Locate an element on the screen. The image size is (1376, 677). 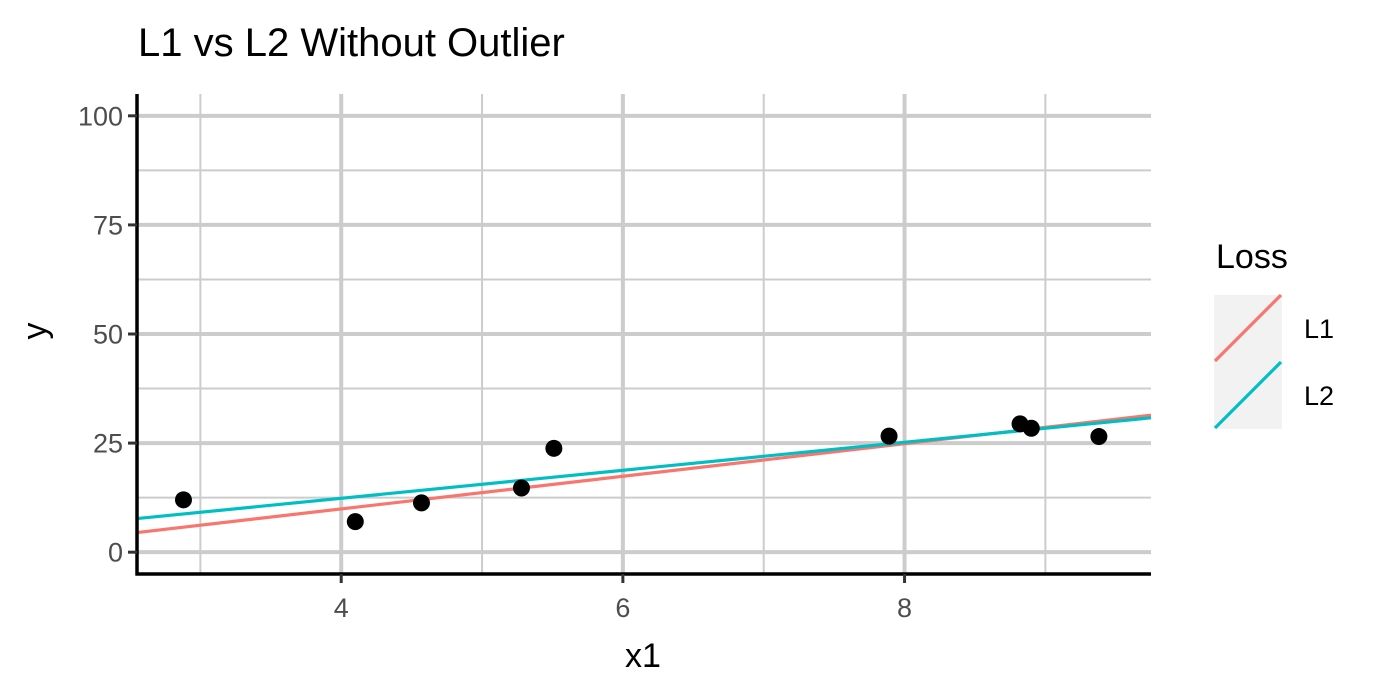
y-tick-label: 75 is located at coordinates (108, 225).